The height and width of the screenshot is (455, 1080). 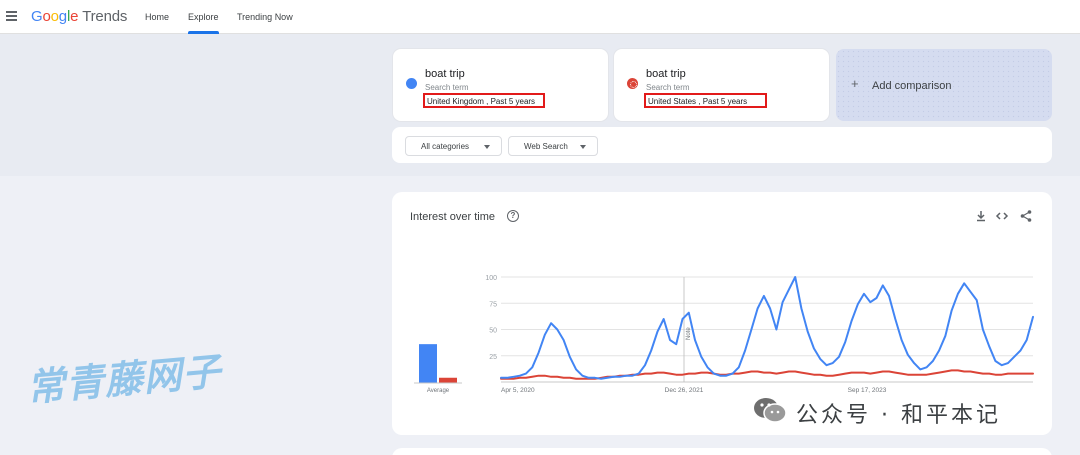 What do you see at coordinates (770, 410) in the screenshot?
I see `wechat-icon` at bounding box center [770, 410].